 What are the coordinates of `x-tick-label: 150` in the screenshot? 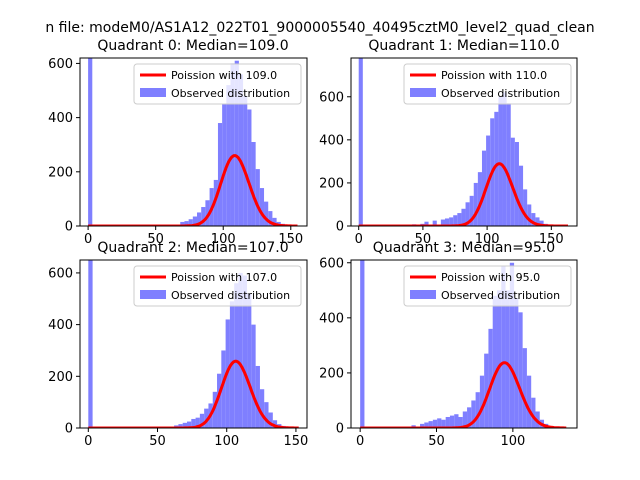 It's located at (296, 441).